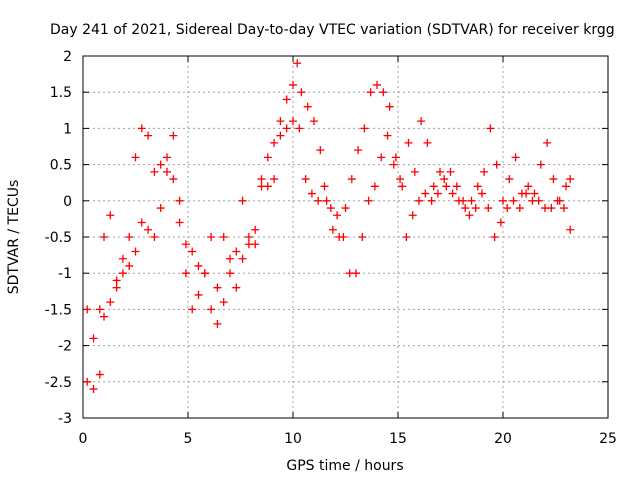 Image resolution: width=640 pixels, height=480 pixels. Describe the element at coordinates (61, 93) in the screenshot. I see `y-tick-label: 1.5` at that location.